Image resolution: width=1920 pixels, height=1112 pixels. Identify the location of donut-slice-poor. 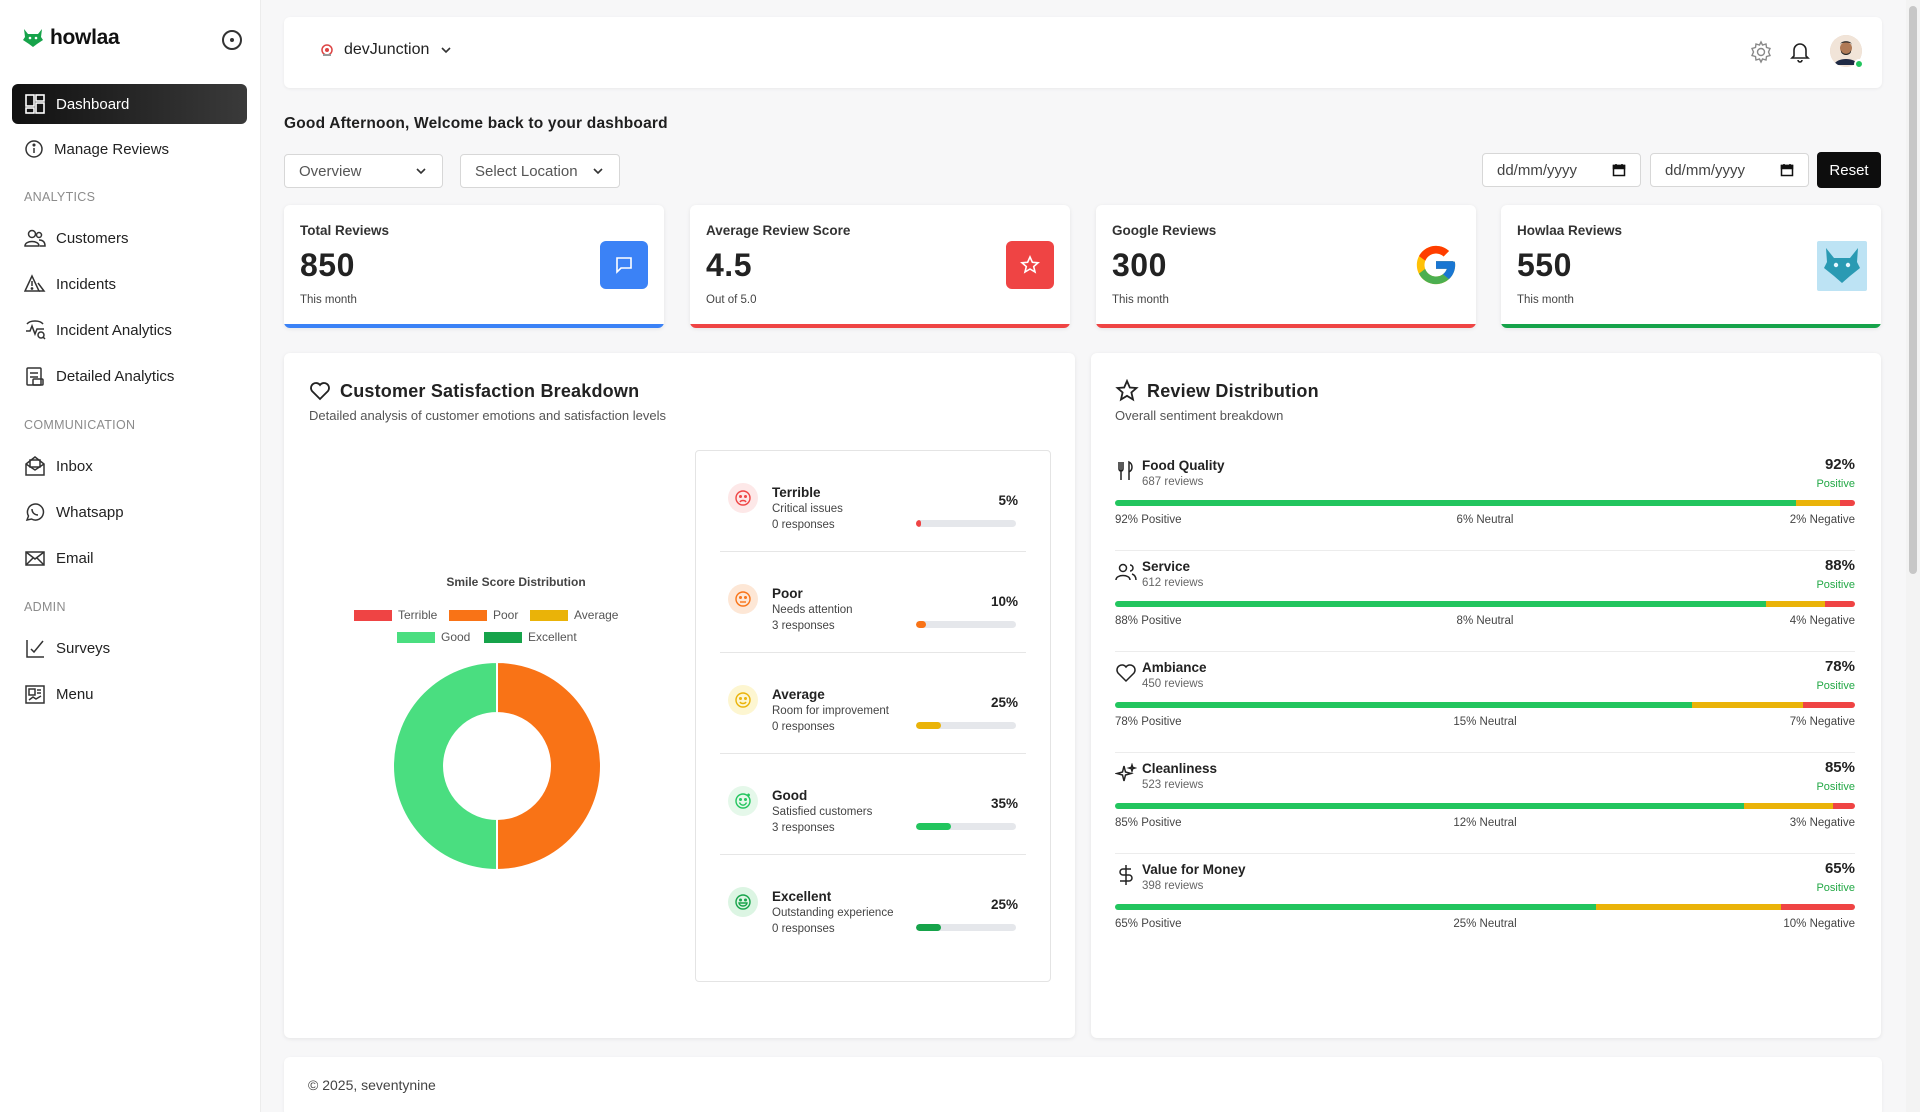
(549, 766).